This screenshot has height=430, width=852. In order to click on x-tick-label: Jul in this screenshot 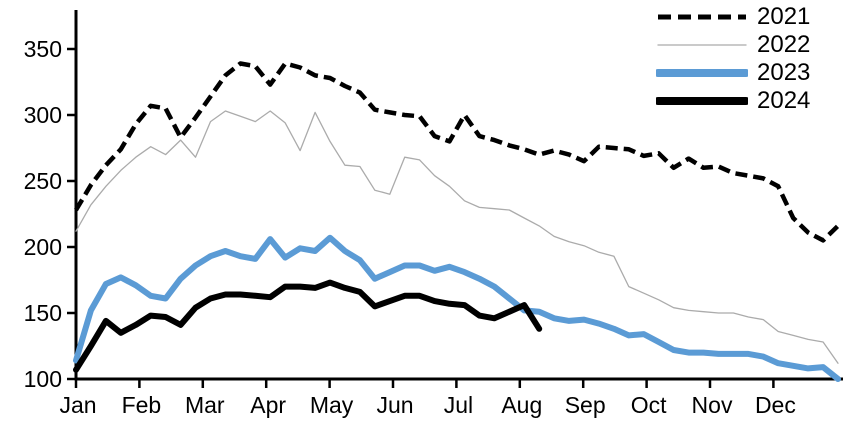, I will do `click(458, 405)`.